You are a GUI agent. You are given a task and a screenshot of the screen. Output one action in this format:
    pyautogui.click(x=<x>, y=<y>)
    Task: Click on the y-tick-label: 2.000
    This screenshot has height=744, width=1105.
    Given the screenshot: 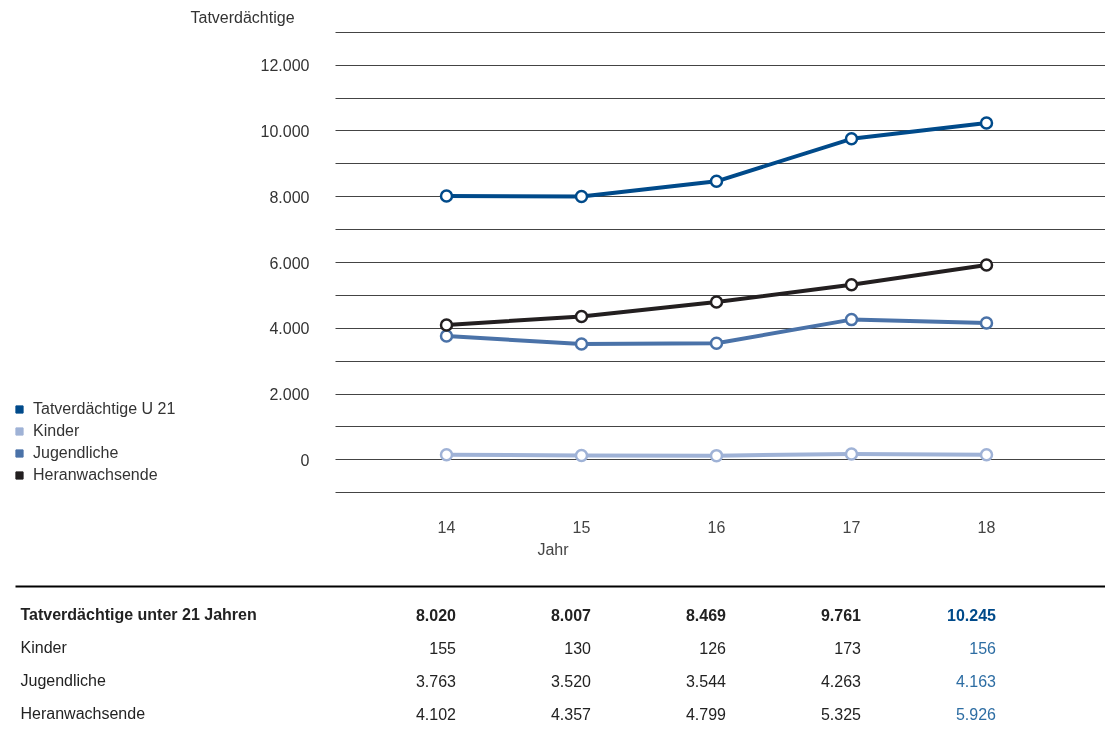 What is the action you would take?
    pyautogui.click(x=289, y=395)
    